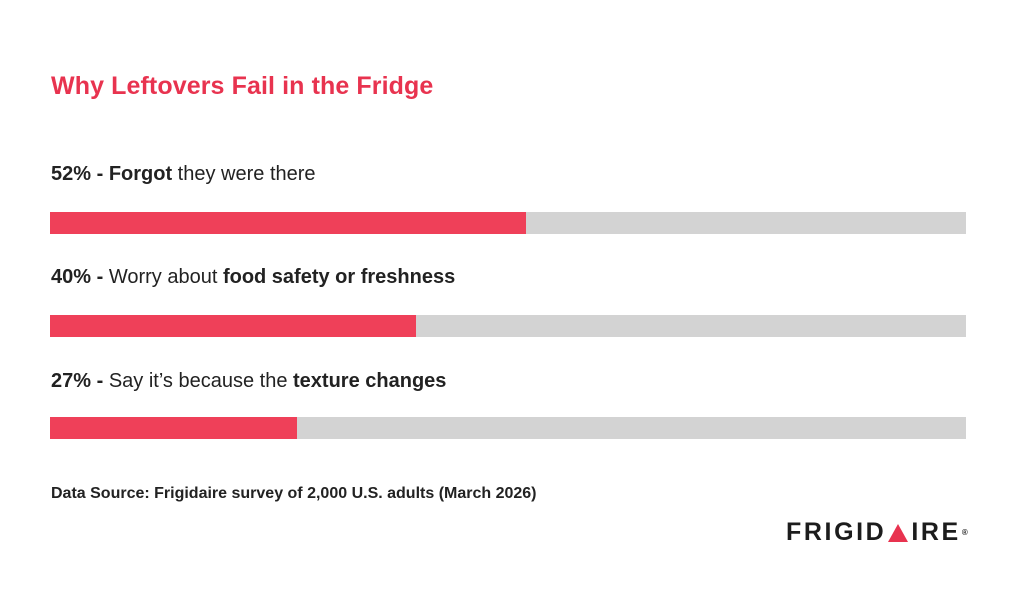 The height and width of the screenshot is (594, 1024). Describe the element at coordinates (244, 174) in the screenshot. I see `bar-label-text: they were there` at that location.